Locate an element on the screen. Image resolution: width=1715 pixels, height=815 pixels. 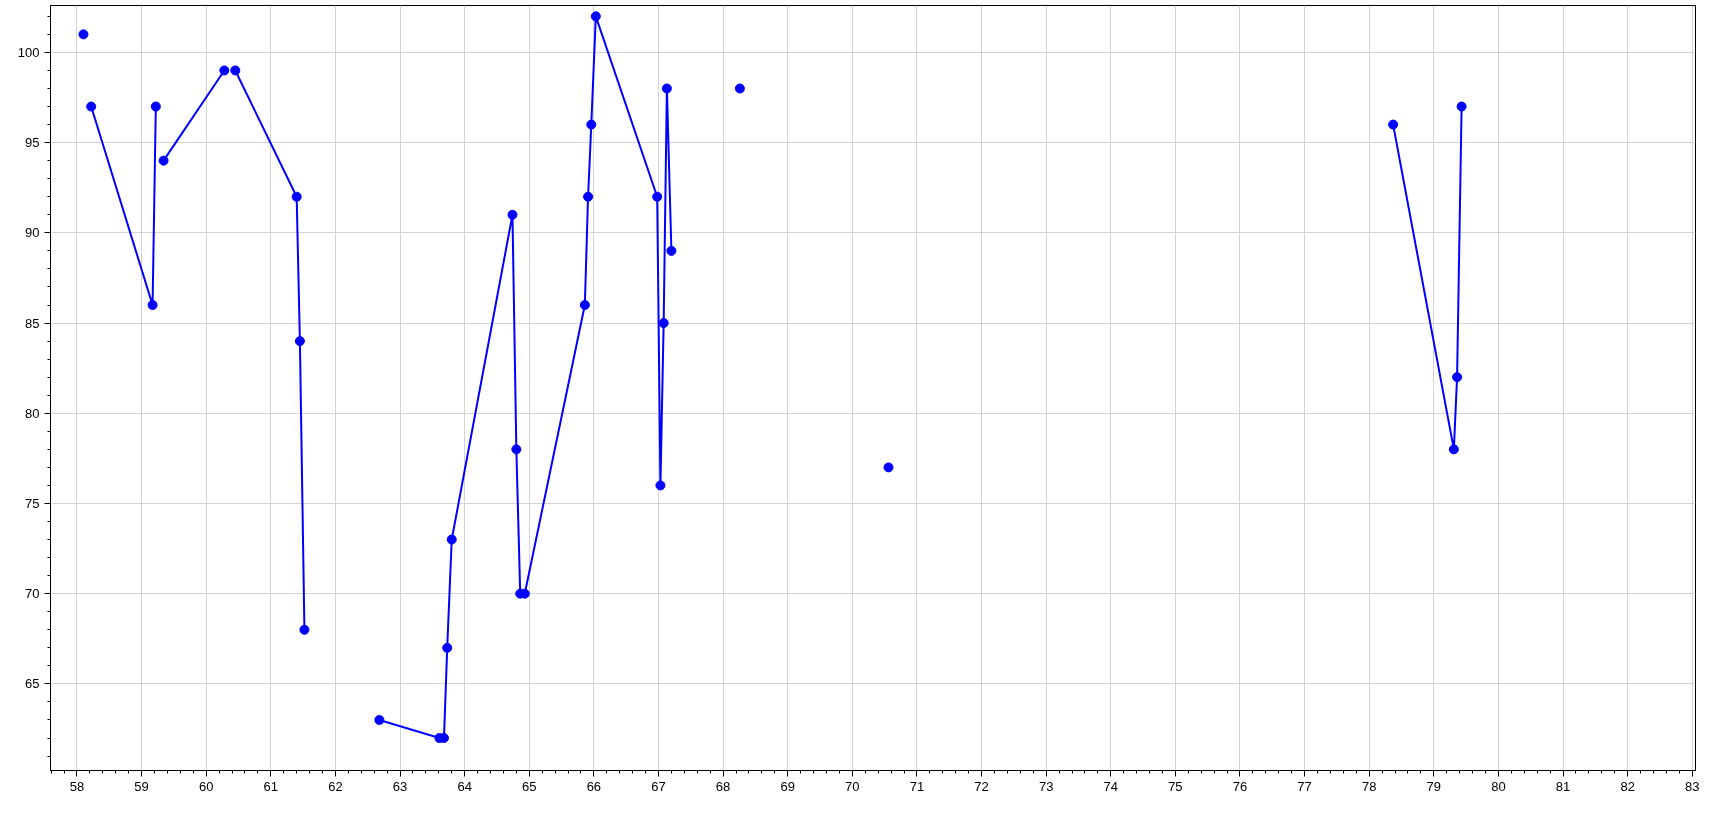
x-tick-label: 64 is located at coordinates (464, 786).